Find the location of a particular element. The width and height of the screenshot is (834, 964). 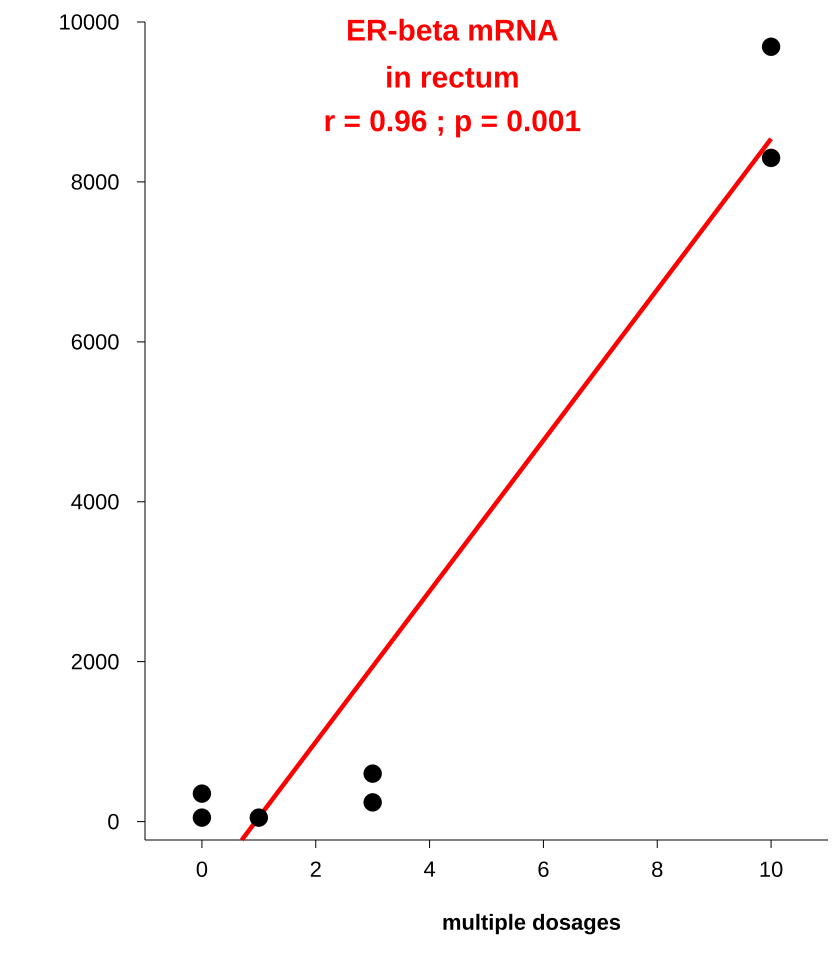

y-tick-label: 4000 is located at coordinates (95, 502).